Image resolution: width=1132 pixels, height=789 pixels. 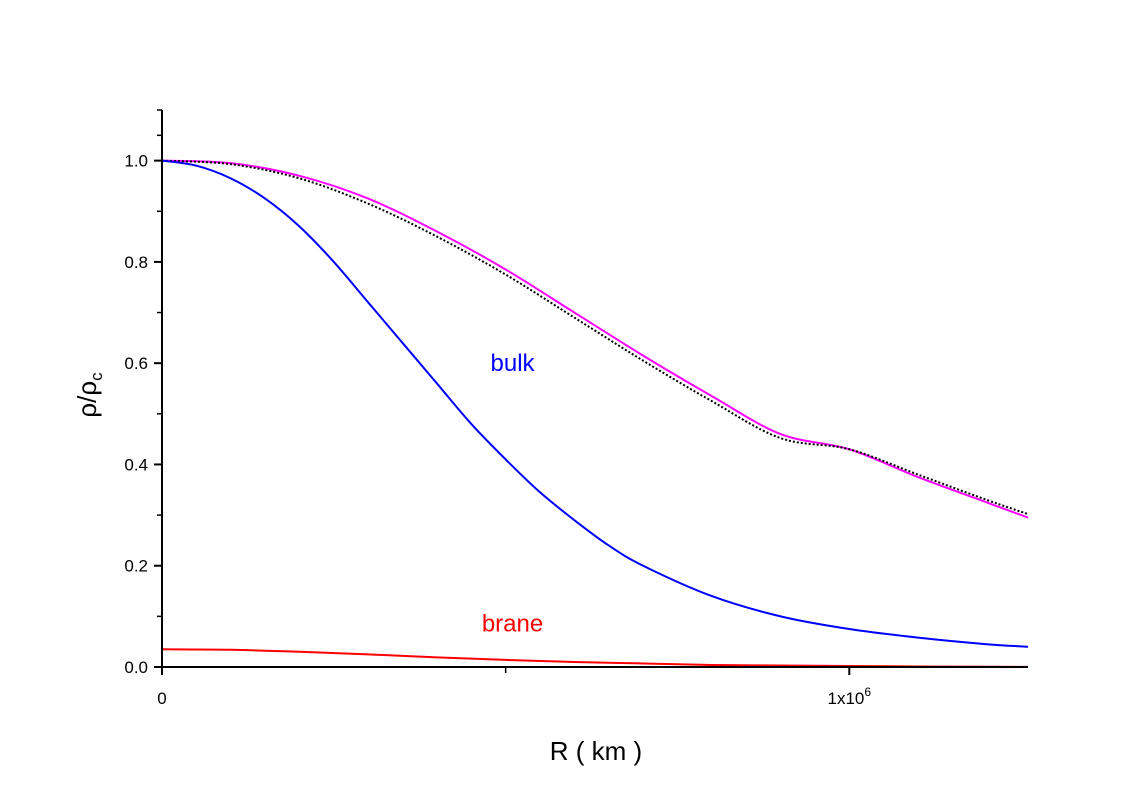 I want to click on annotation-brane: brane, so click(x=512, y=624).